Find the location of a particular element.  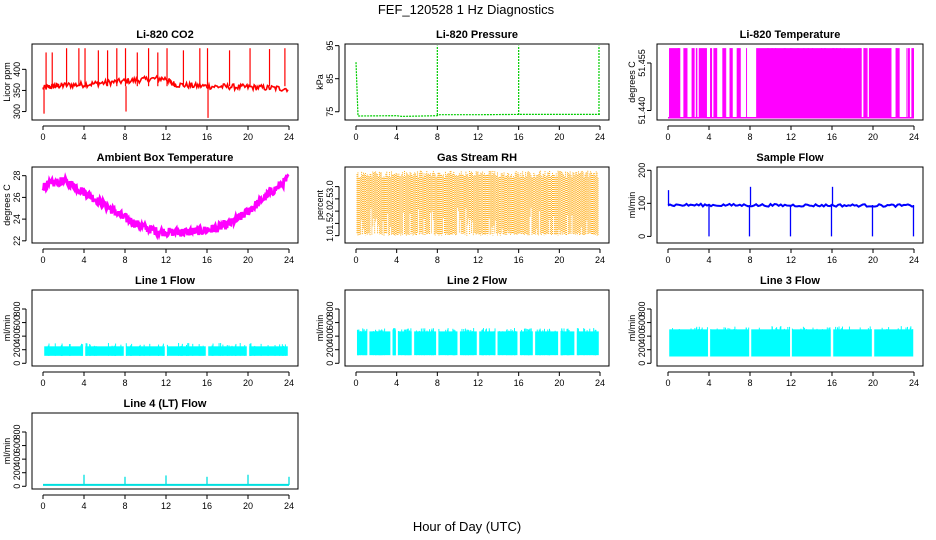

y-tick-label: 24 is located at coordinates (17, 219).